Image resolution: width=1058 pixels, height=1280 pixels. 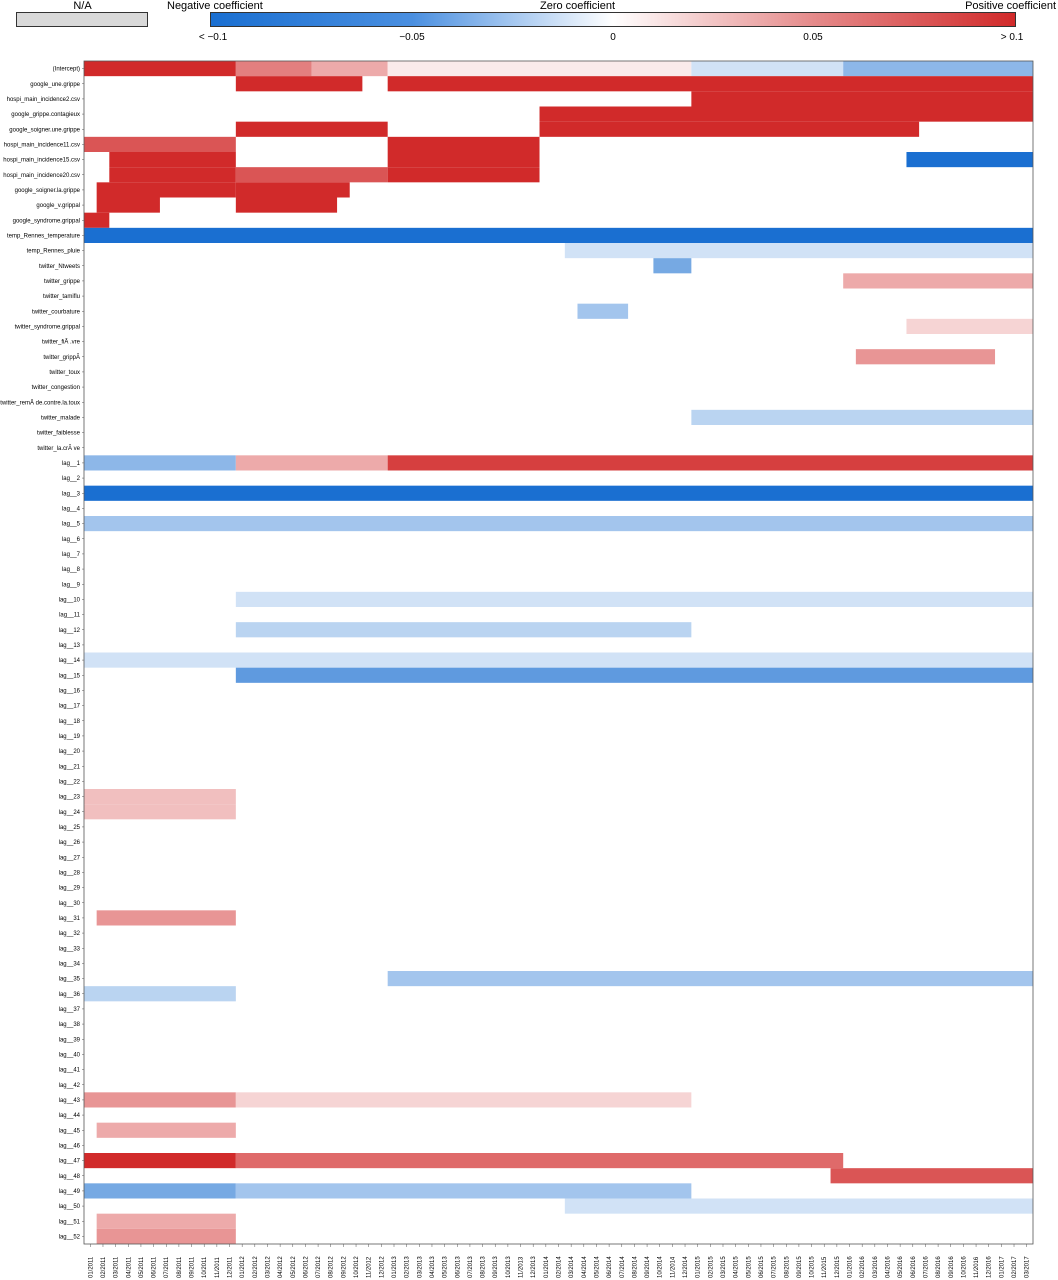 I want to click on row-label: lag__6, so click(x=71, y=540).